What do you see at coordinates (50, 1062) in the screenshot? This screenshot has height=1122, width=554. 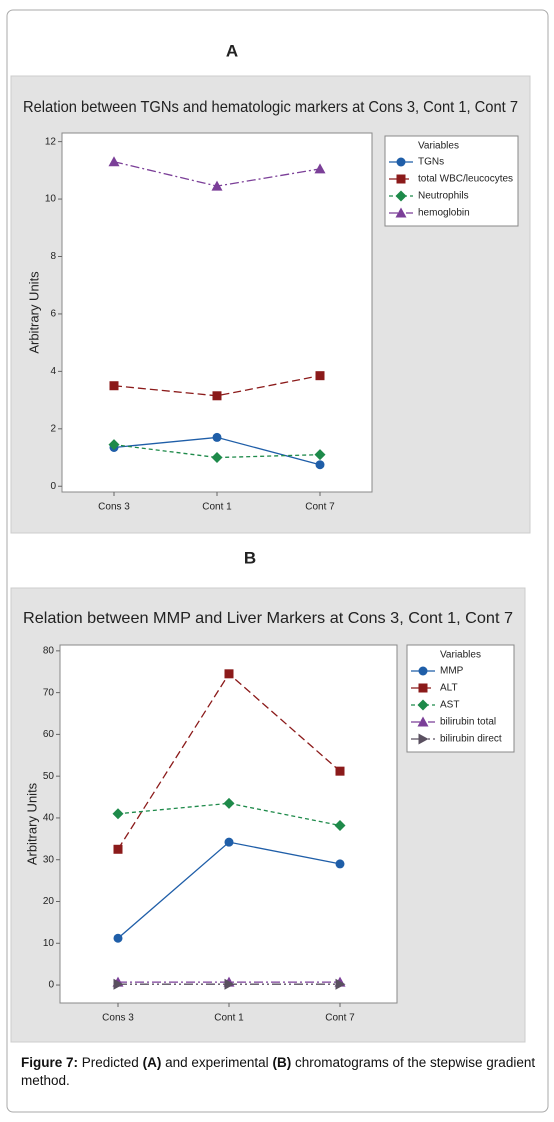 I see `caption-text: Figure 7:` at bounding box center [50, 1062].